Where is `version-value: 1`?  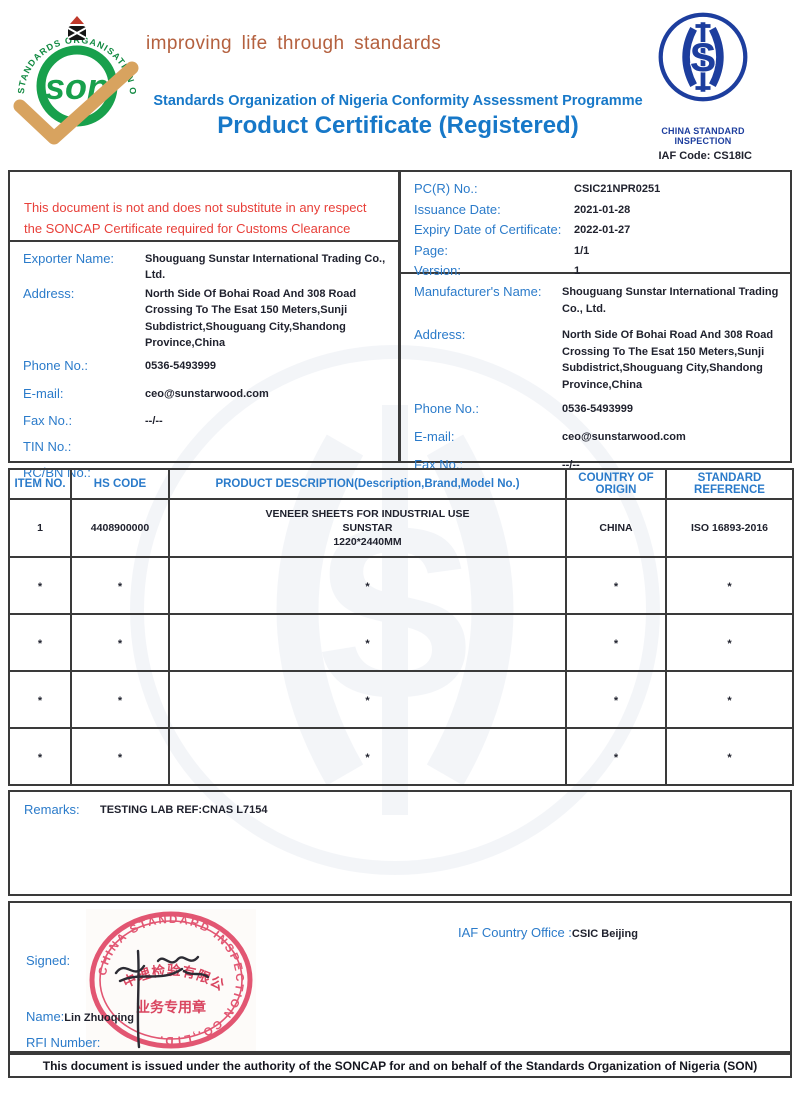
version-value: 1 is located at coordinates (577, 271).